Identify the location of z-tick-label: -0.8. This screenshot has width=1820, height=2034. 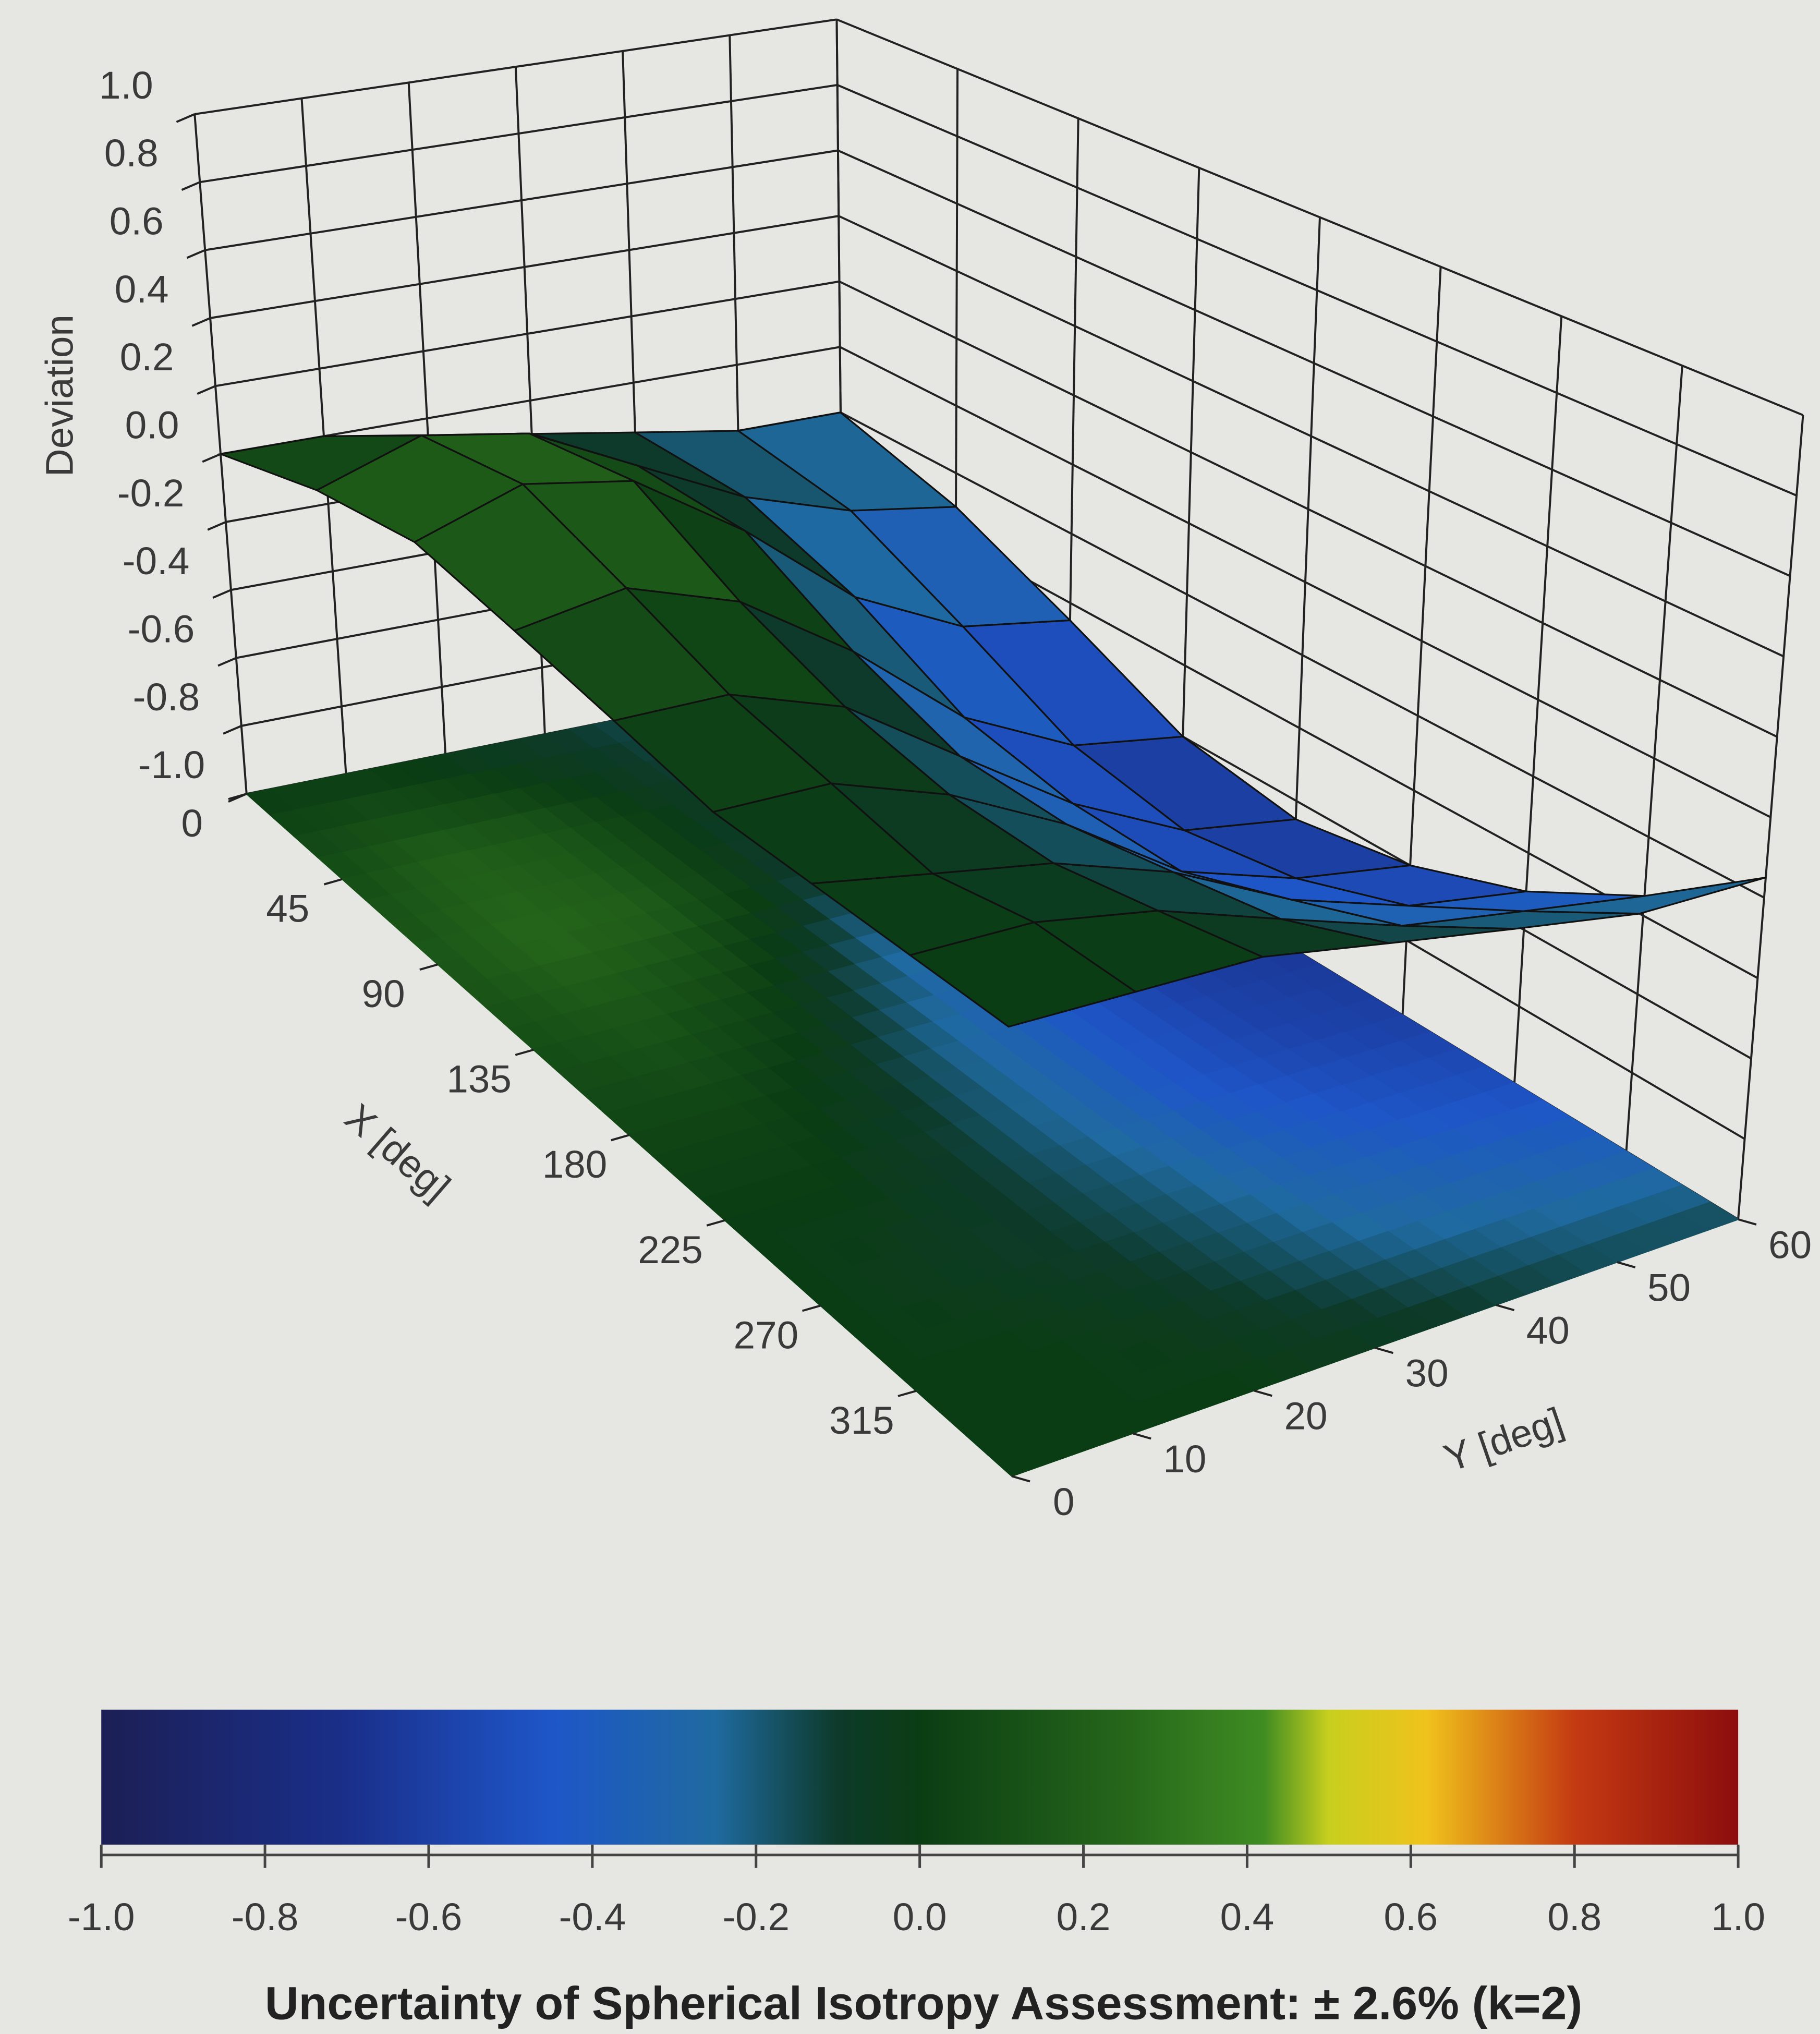
(166, 697).